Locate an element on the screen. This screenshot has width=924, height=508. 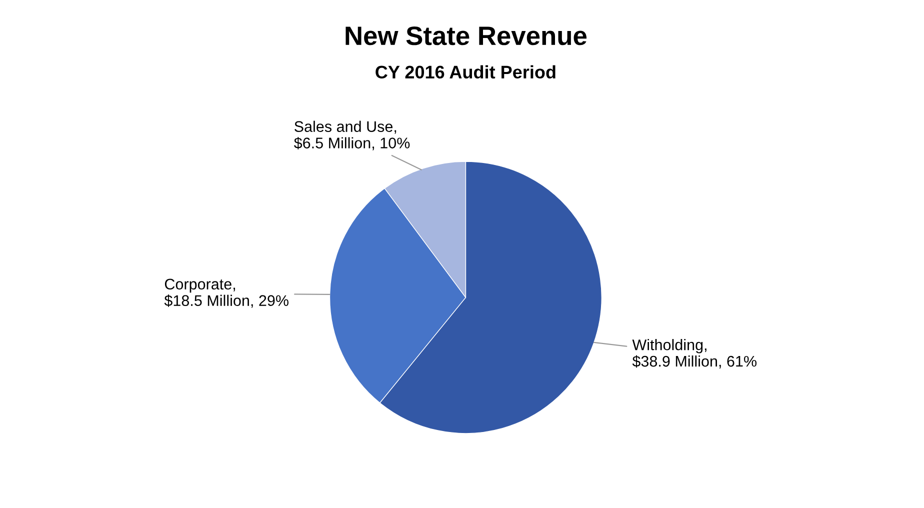
slice-label: Sales and Use, $6.5 Million, 10% is located at coordinates (352, 135).